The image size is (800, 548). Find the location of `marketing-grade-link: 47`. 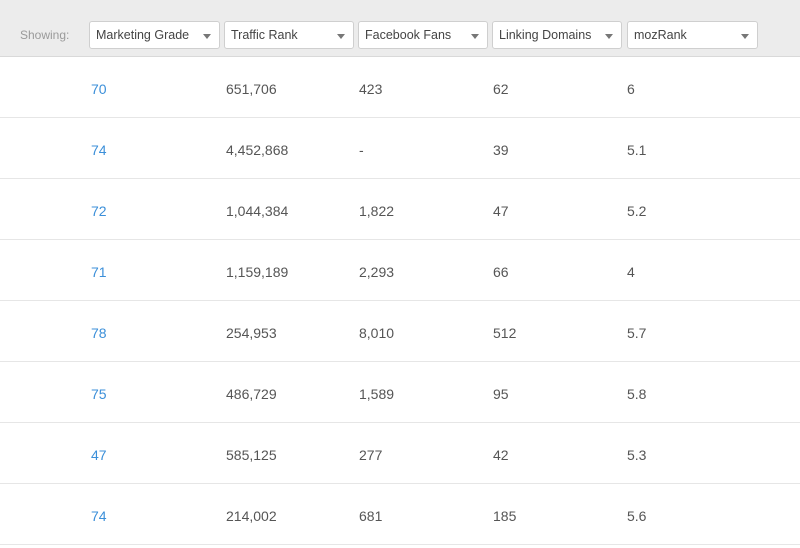

marketing-grade-link: 47 is located at coordinates (99, 455).